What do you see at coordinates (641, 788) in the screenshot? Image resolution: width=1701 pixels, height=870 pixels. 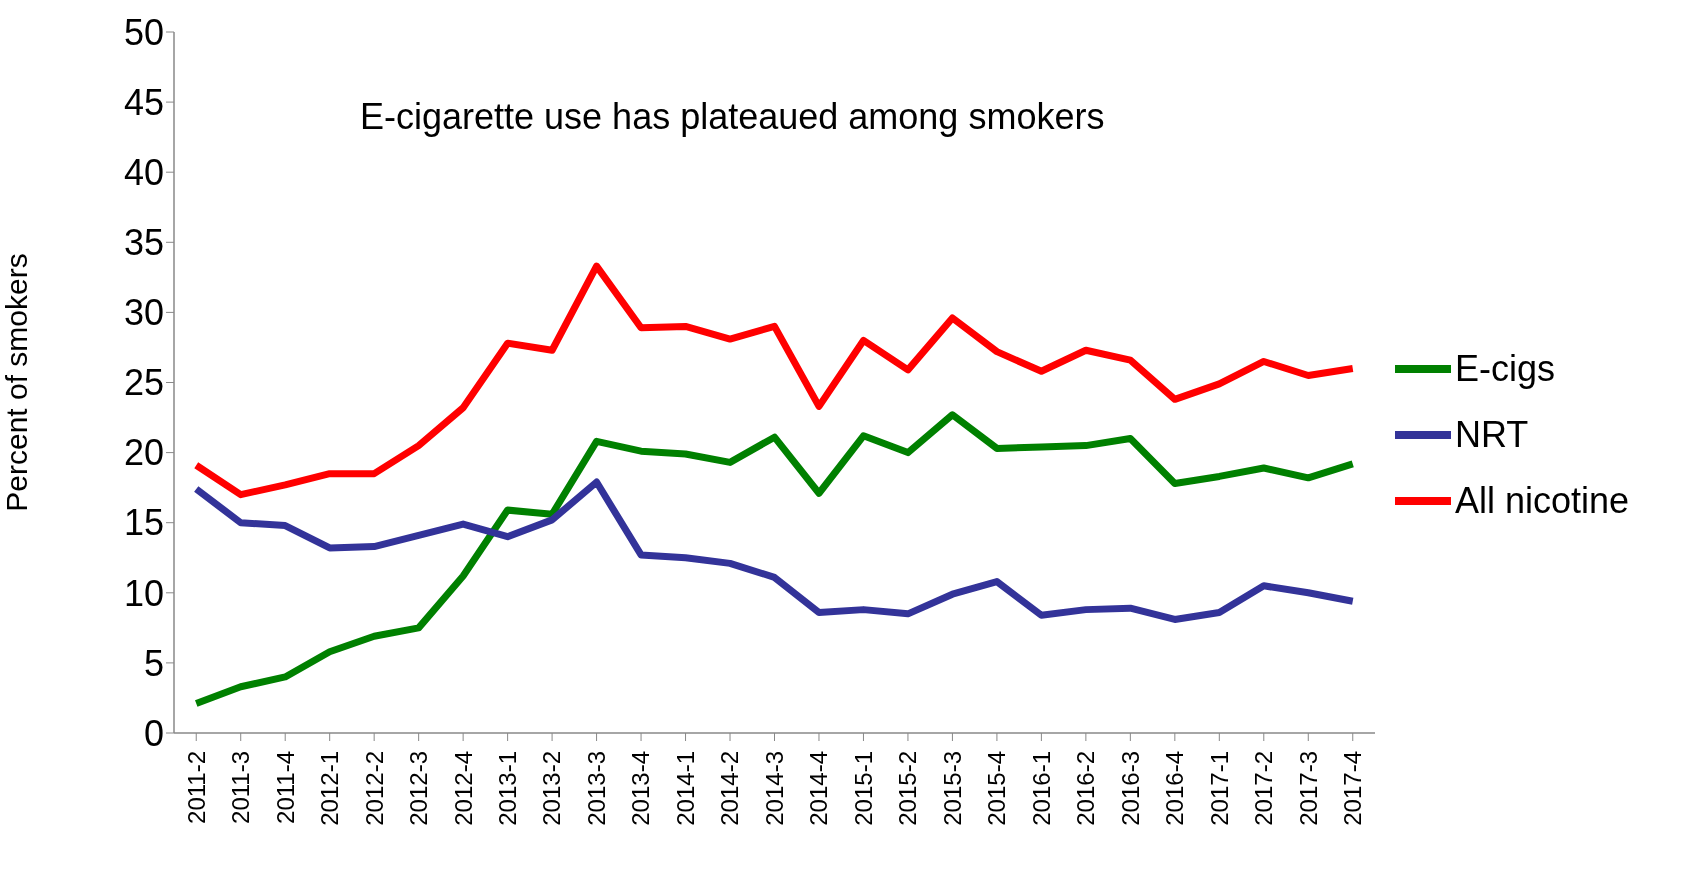 I see `x-tick-label: 2013-4` at bounding box center [641, 788].